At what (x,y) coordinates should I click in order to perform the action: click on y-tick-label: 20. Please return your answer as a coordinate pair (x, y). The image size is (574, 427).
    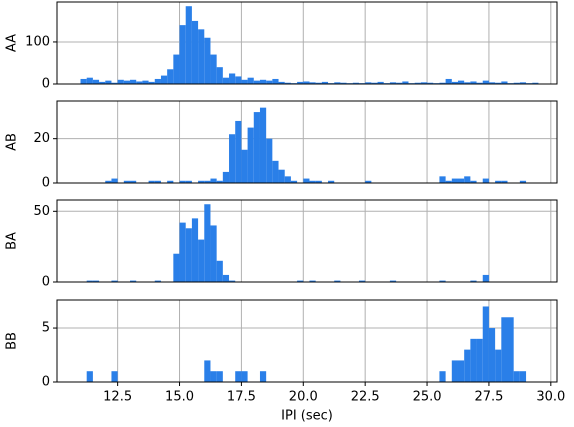
    Looking at the image, I should click on (41, 138).